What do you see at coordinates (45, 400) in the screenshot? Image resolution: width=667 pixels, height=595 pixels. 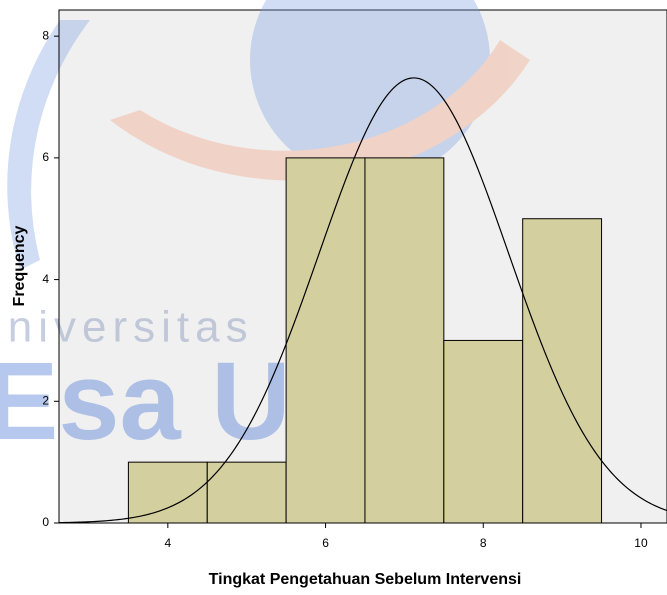 I see `y-tick-label: 2` at bounding box center [45, 400].